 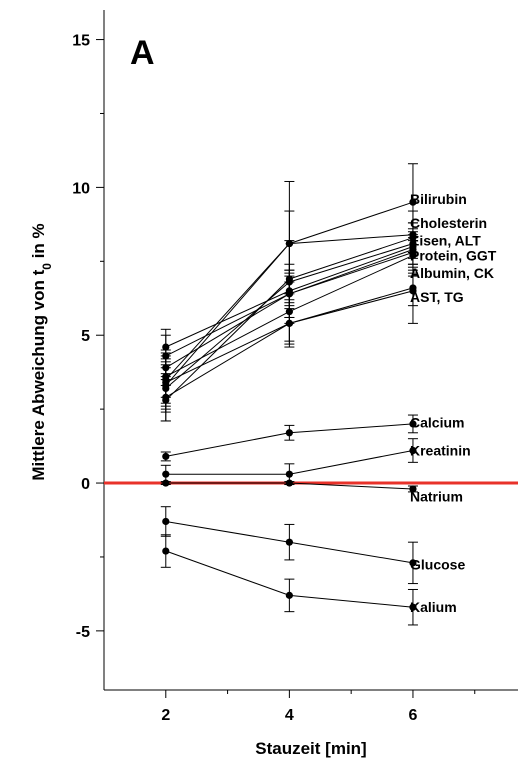 I want to click on x-tick-label: 2, so click(x=165, y=715).